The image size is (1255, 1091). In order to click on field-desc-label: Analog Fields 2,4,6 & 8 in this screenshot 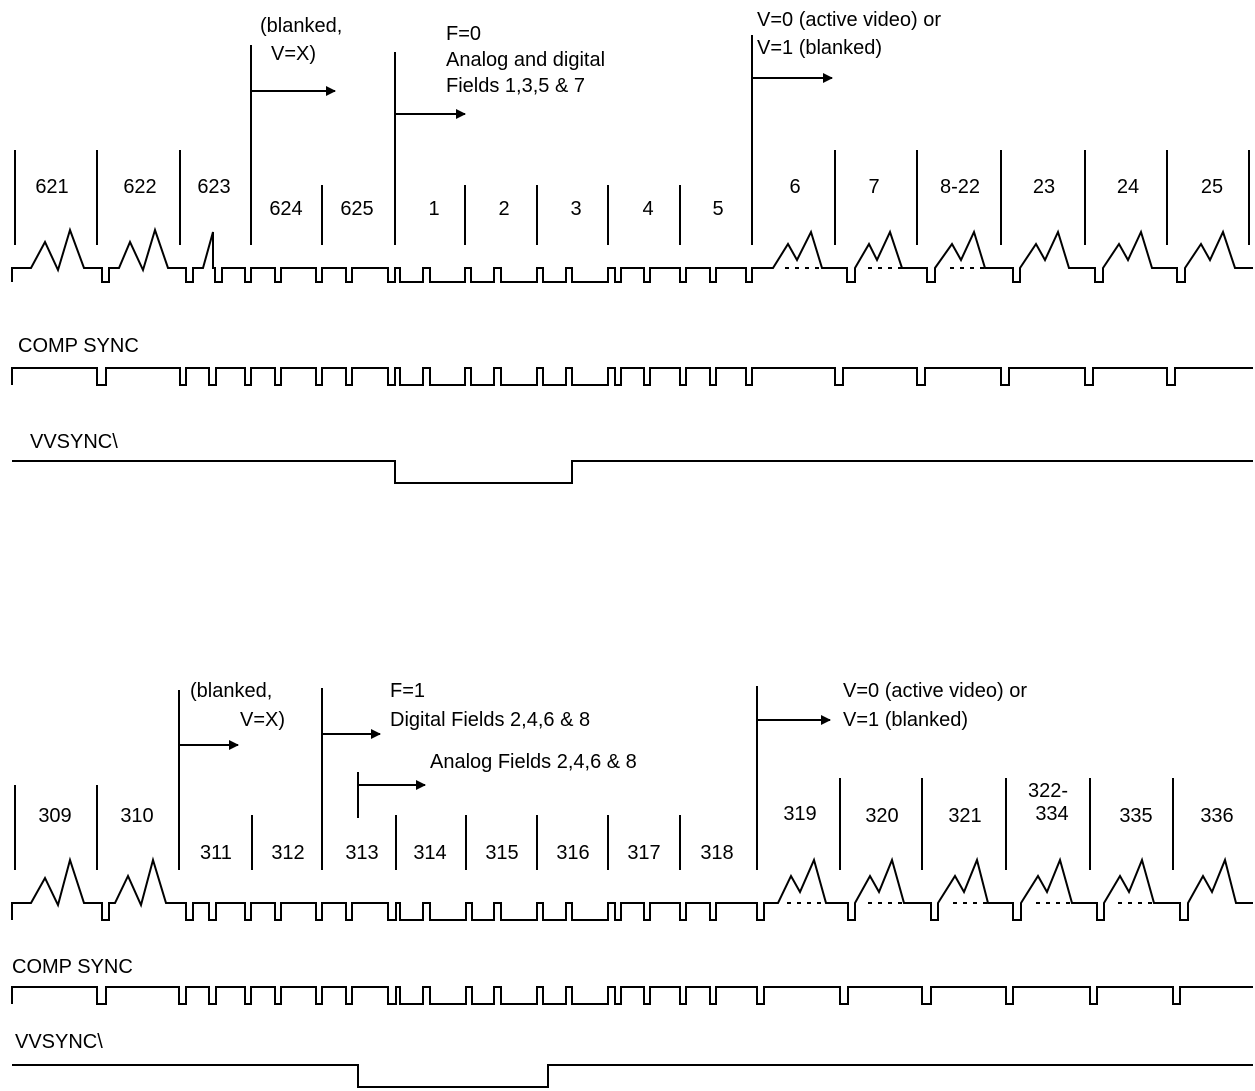, I will do `click(533, 762)`.